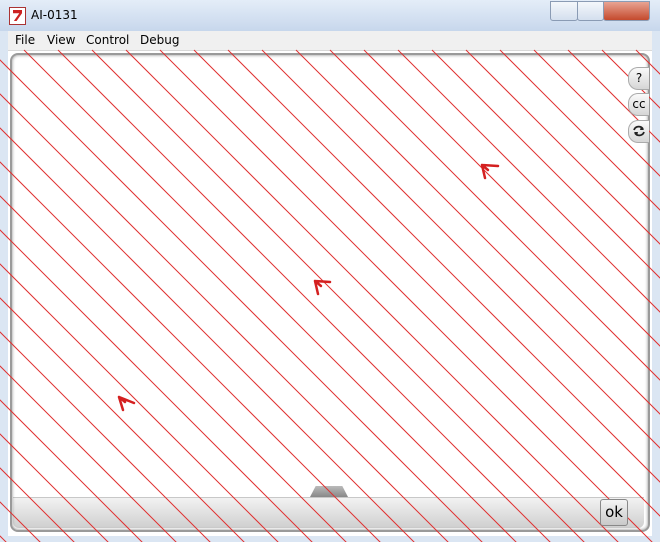 This screenshot has height=542, width=660. I want to click on ok-button: ok, so click(614, 512).